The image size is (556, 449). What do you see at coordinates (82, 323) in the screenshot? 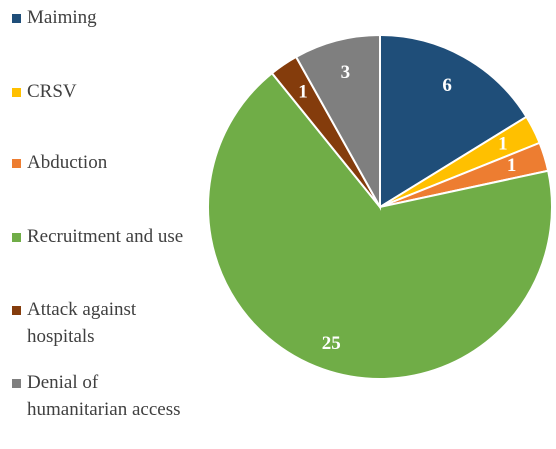
I see `legend-label: Attack against hospitals` at bounding box center [82, 323].